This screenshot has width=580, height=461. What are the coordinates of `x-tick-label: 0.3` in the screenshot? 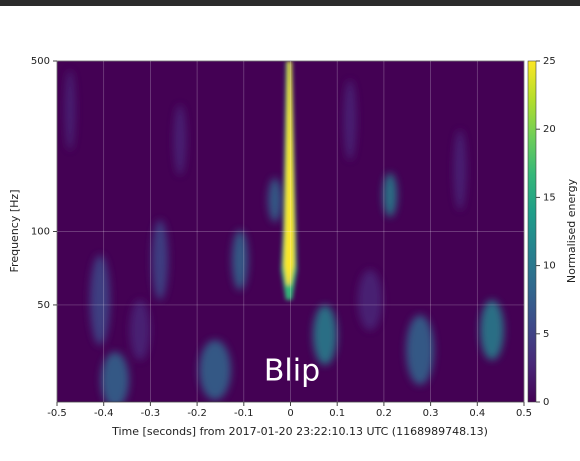 It's located at (431, 413).